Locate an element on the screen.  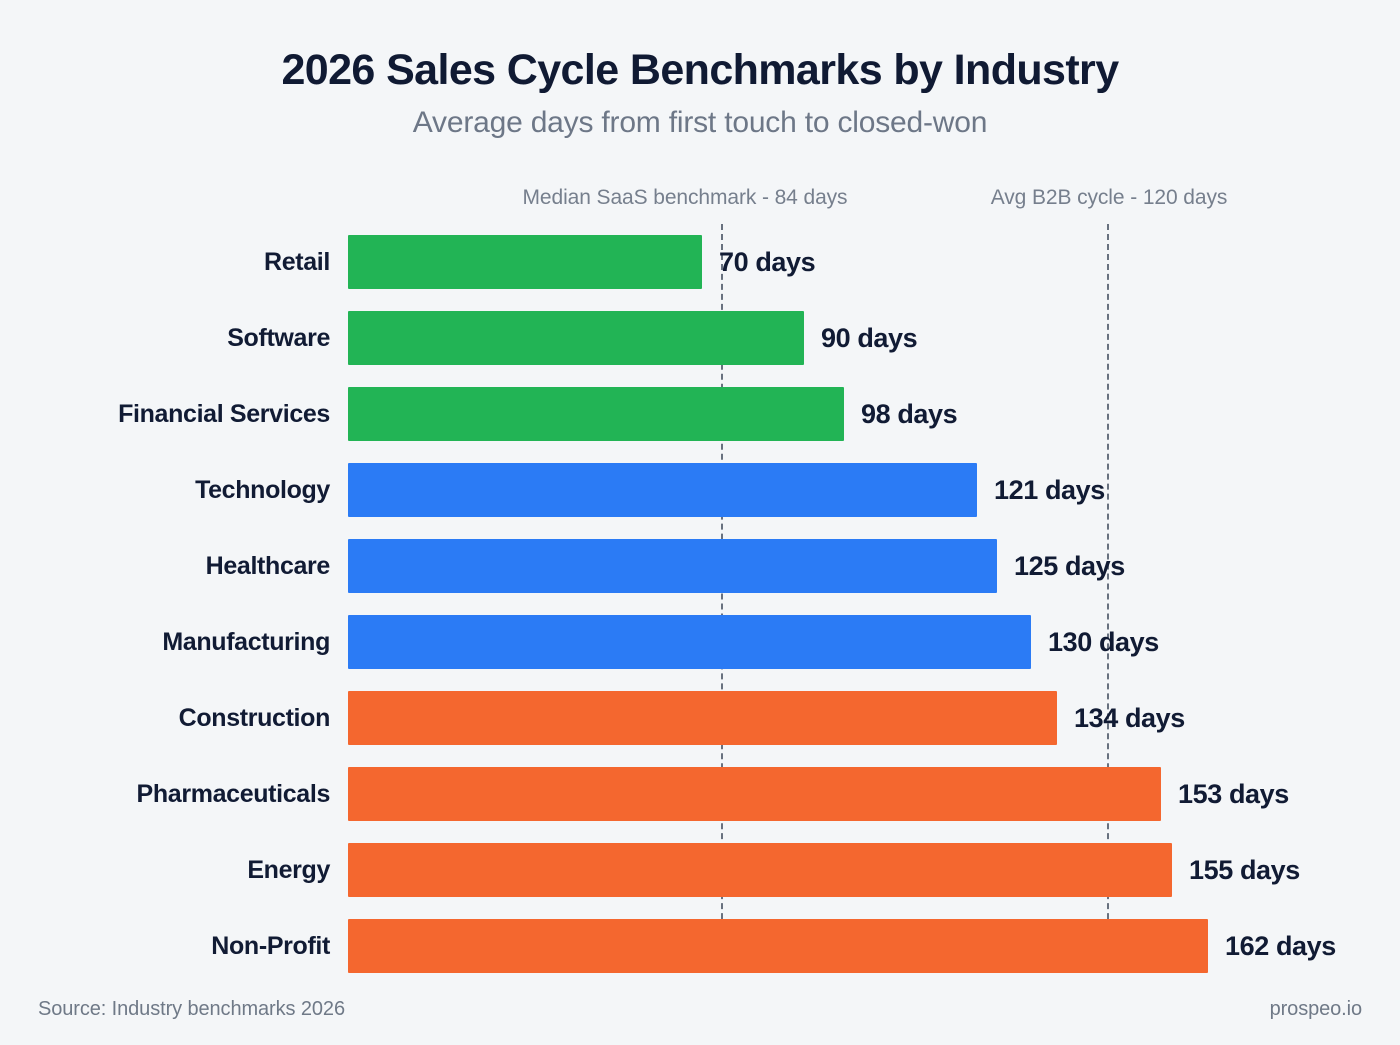
bar-row: Technology 121 days is located at coordinates (700, 490).